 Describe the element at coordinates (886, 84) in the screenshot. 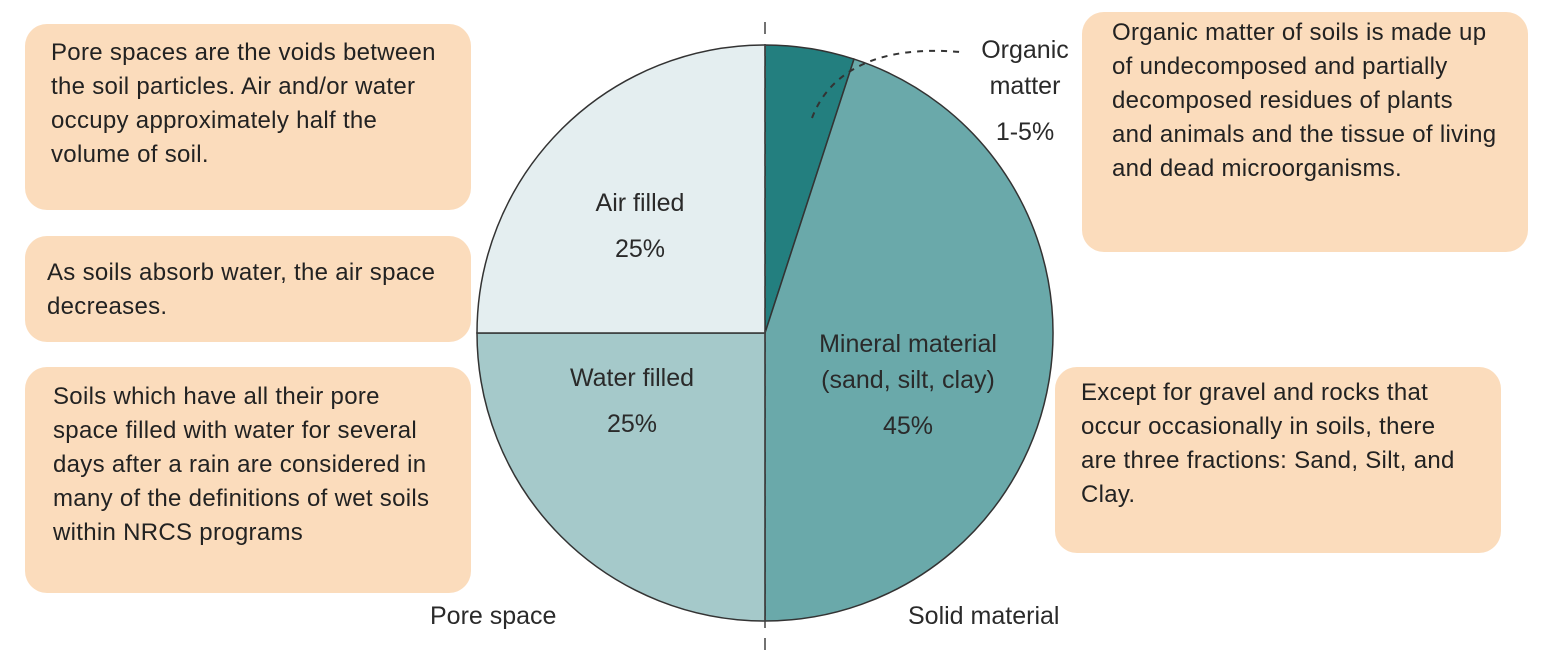

I see `leader-line` at that location.